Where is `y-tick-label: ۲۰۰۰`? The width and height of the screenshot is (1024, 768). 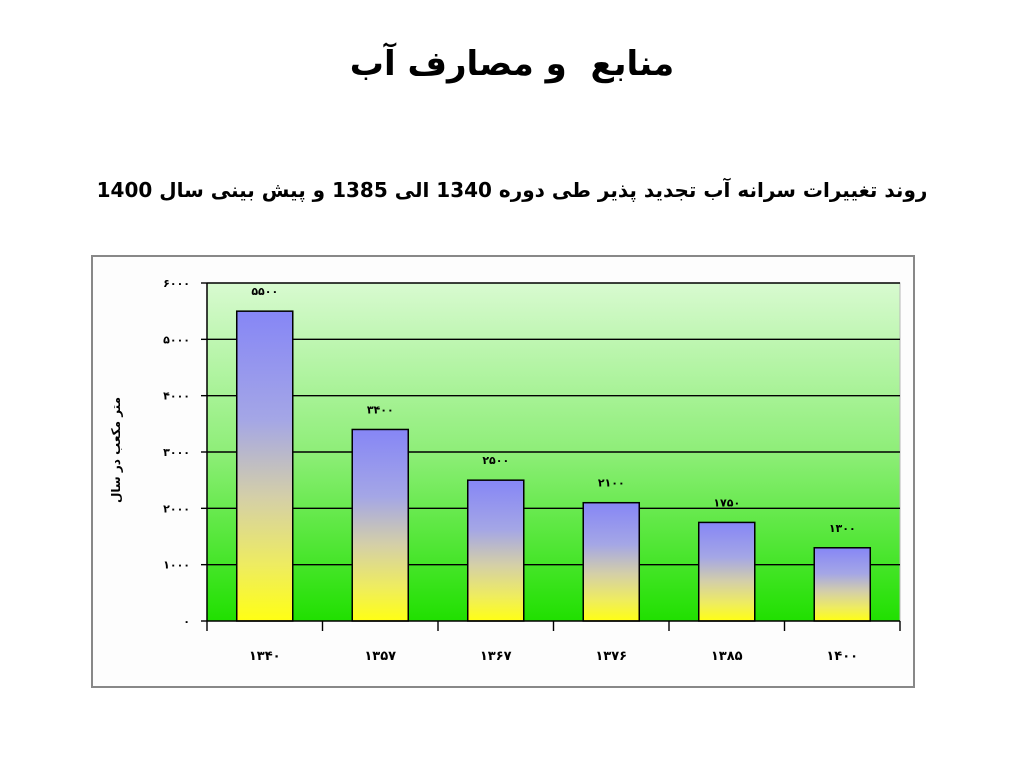
y-tick-label: ۲۰۰۰ is located at coordinates (176, 508).